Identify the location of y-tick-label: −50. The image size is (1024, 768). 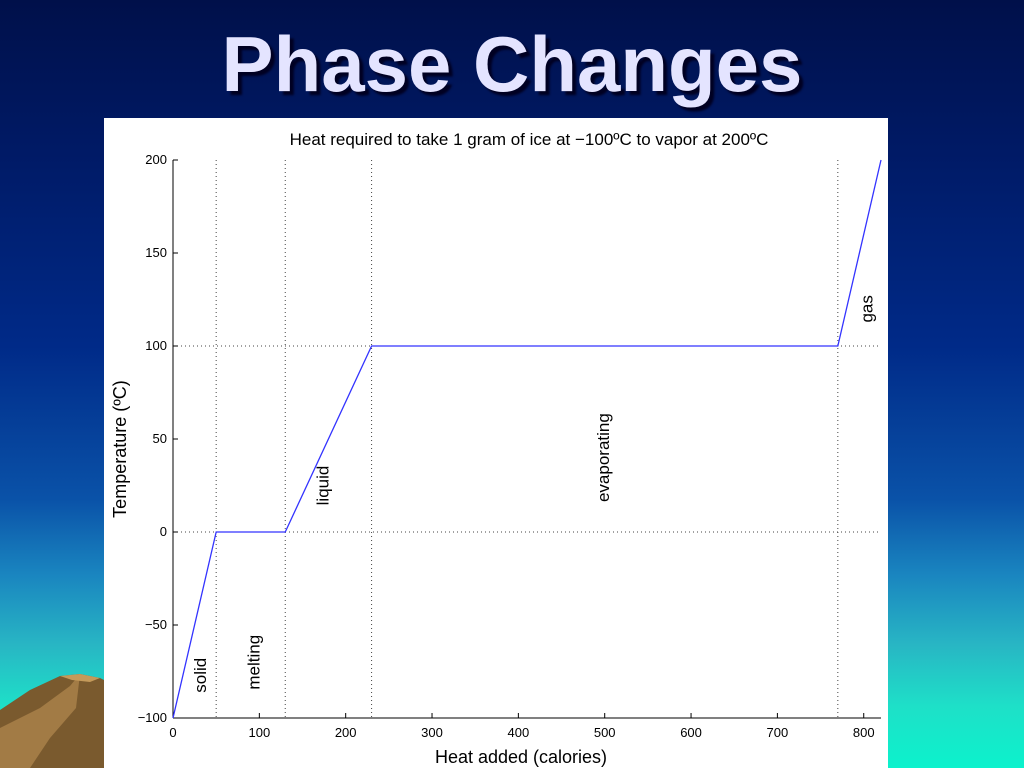
(156, 624).